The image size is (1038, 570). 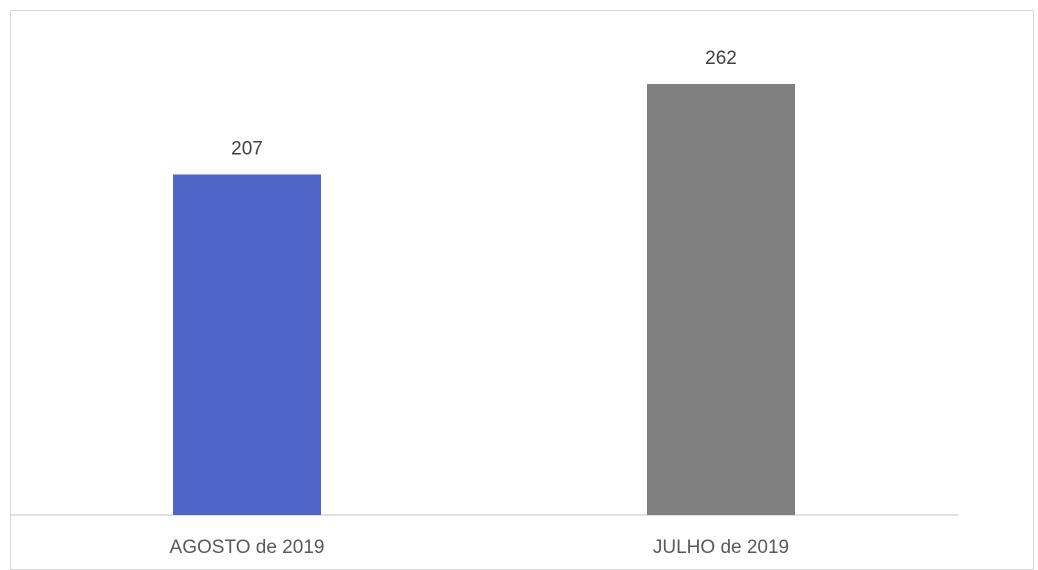 What do you see at coordinates (721, 58) in the screenshot?
I see `data-label-1: 262` at bounding box center [721, 58].